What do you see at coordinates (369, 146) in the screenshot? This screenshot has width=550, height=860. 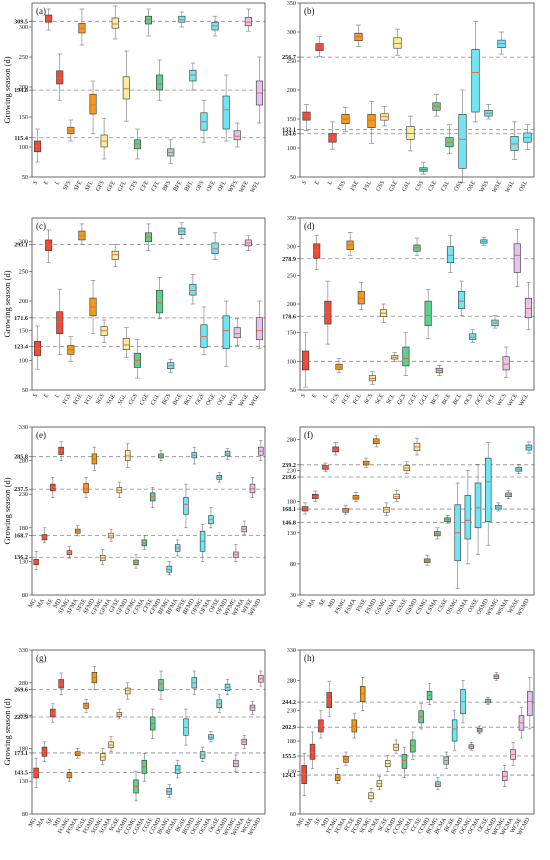 I see `box-FSL: FSL` at bounding box center [369, 146].